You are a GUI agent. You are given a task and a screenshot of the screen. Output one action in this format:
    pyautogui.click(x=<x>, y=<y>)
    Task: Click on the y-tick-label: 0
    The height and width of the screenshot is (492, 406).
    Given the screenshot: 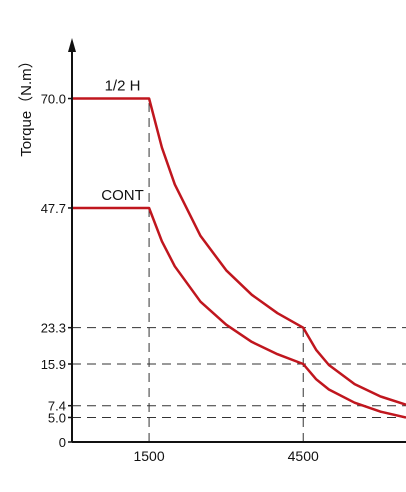 What is the action you would take?
    pyautogui.click(x=62, y=442)
    